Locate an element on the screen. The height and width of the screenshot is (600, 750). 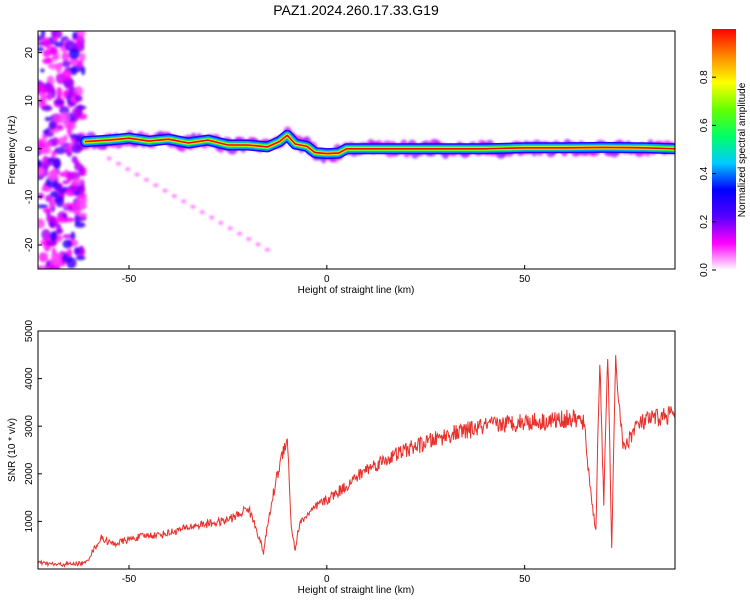
y-tick-label: 3000 is located at coordinates (29, 426).